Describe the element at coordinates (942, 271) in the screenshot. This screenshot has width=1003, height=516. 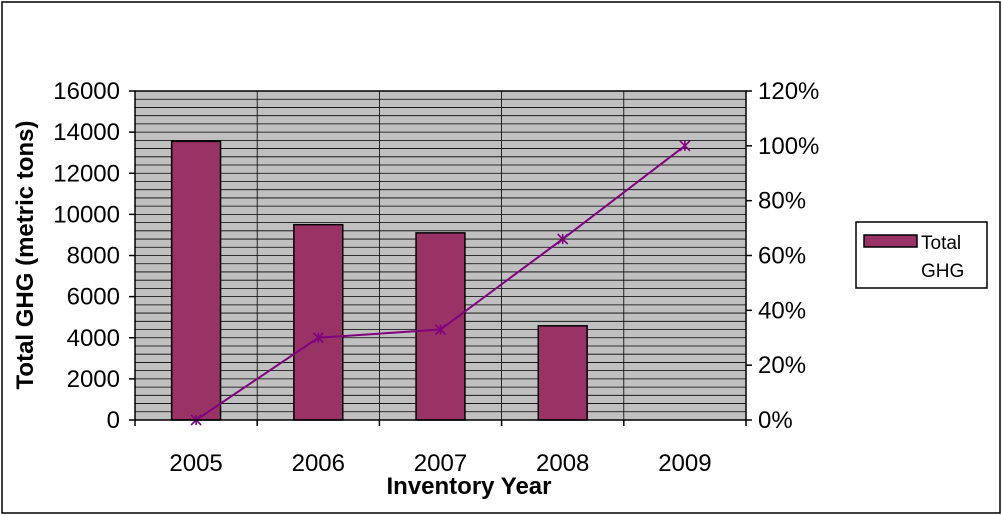
I see `legend-label-line2: GHG` at that location.